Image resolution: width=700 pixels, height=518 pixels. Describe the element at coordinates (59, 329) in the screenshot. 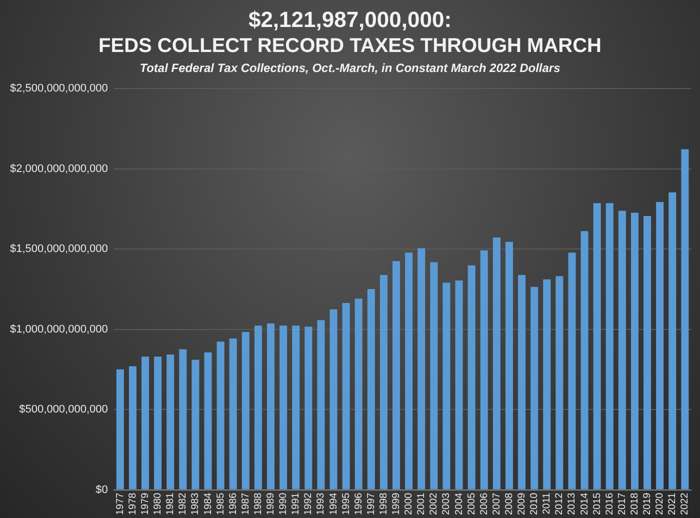

I see `y-tick-label: $1,000,000,000,000` at that location.